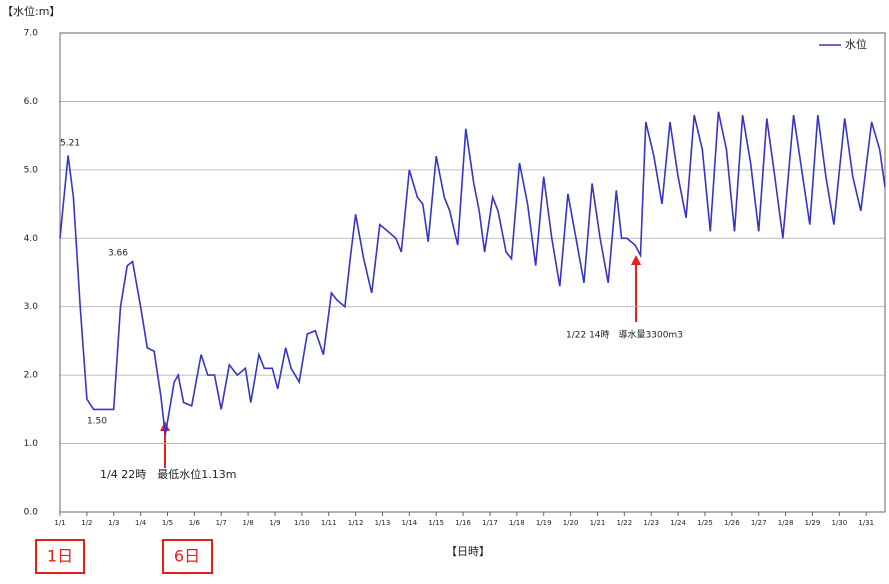 The image size is (889, 584). I want to click on y-tick-label: 3.0, so click(31, 307).